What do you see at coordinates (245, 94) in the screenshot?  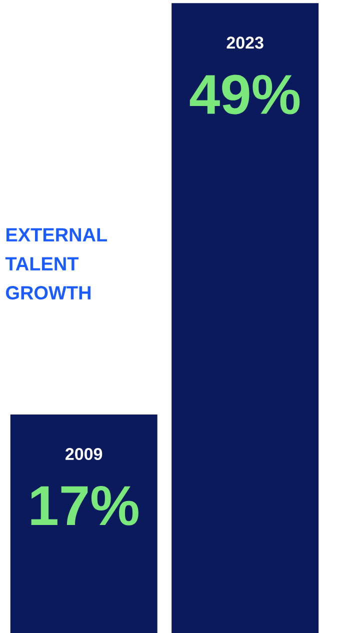 I see `data-label: 49%` at bounding box center [245, 94].